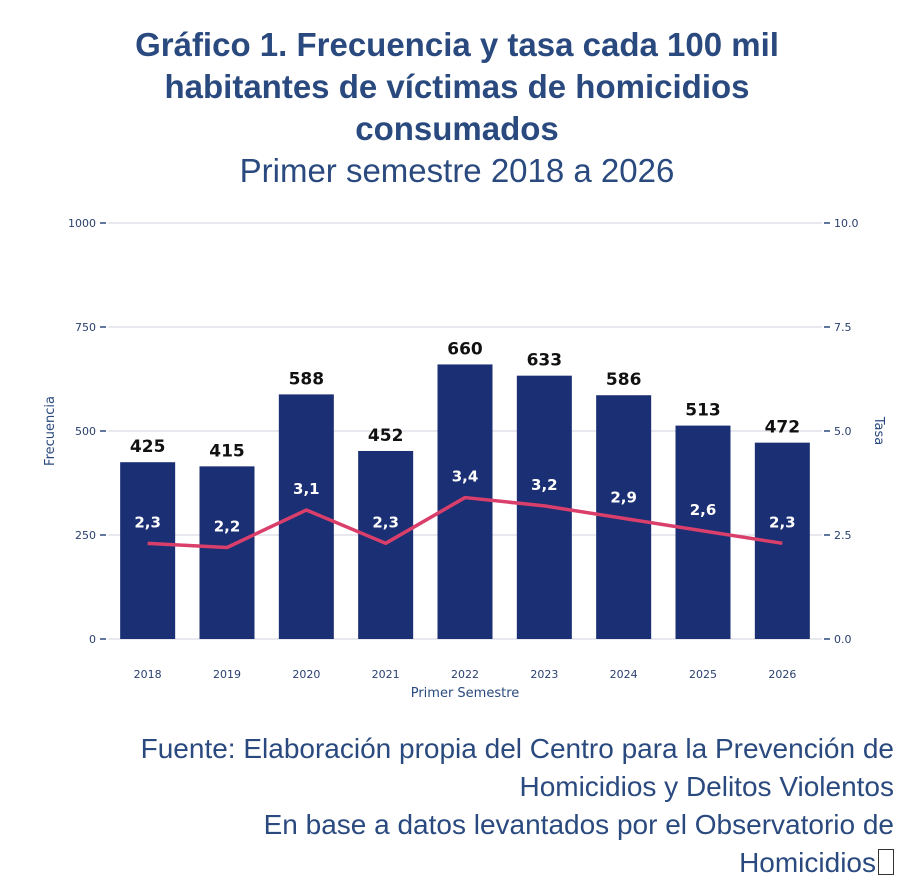 The width and height of the screenshot is (914, 885). What do you see at coordinates (82, 223) in the screenshot?
I see `y-tick-label: 1000` at bounding box center [82, 223].